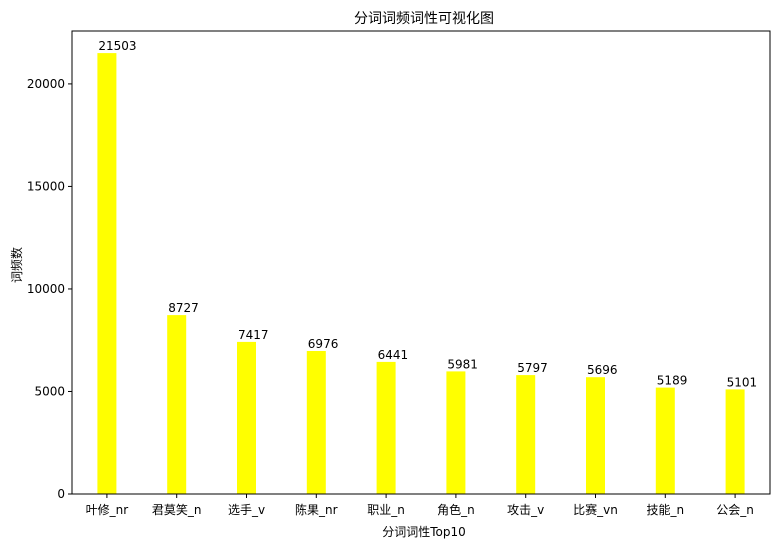 The image size is (780, 547). I want to click on bar-value-label: 7417, so click(253, 335).